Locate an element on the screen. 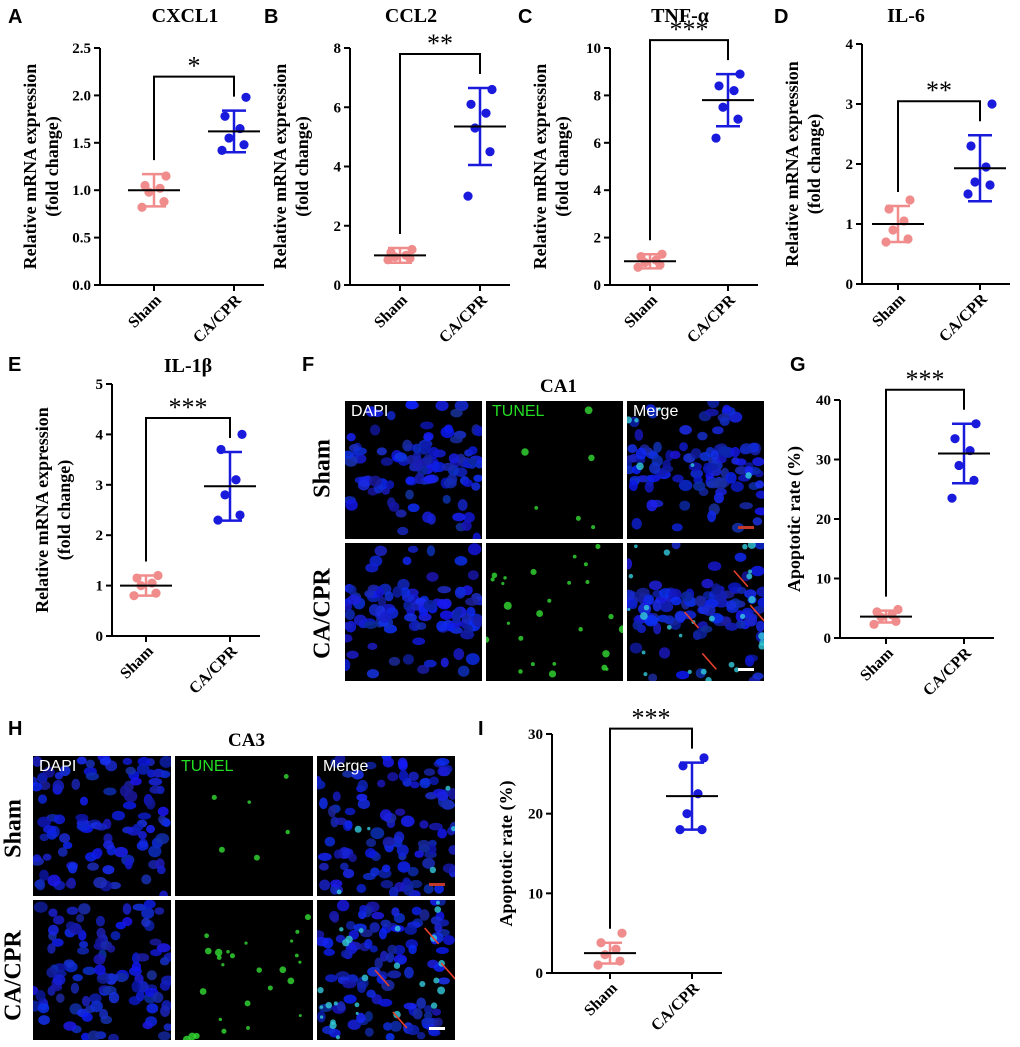 This screenshot has width=1020, height=1047. significance-label: *** is located at coordinates (689, 29).